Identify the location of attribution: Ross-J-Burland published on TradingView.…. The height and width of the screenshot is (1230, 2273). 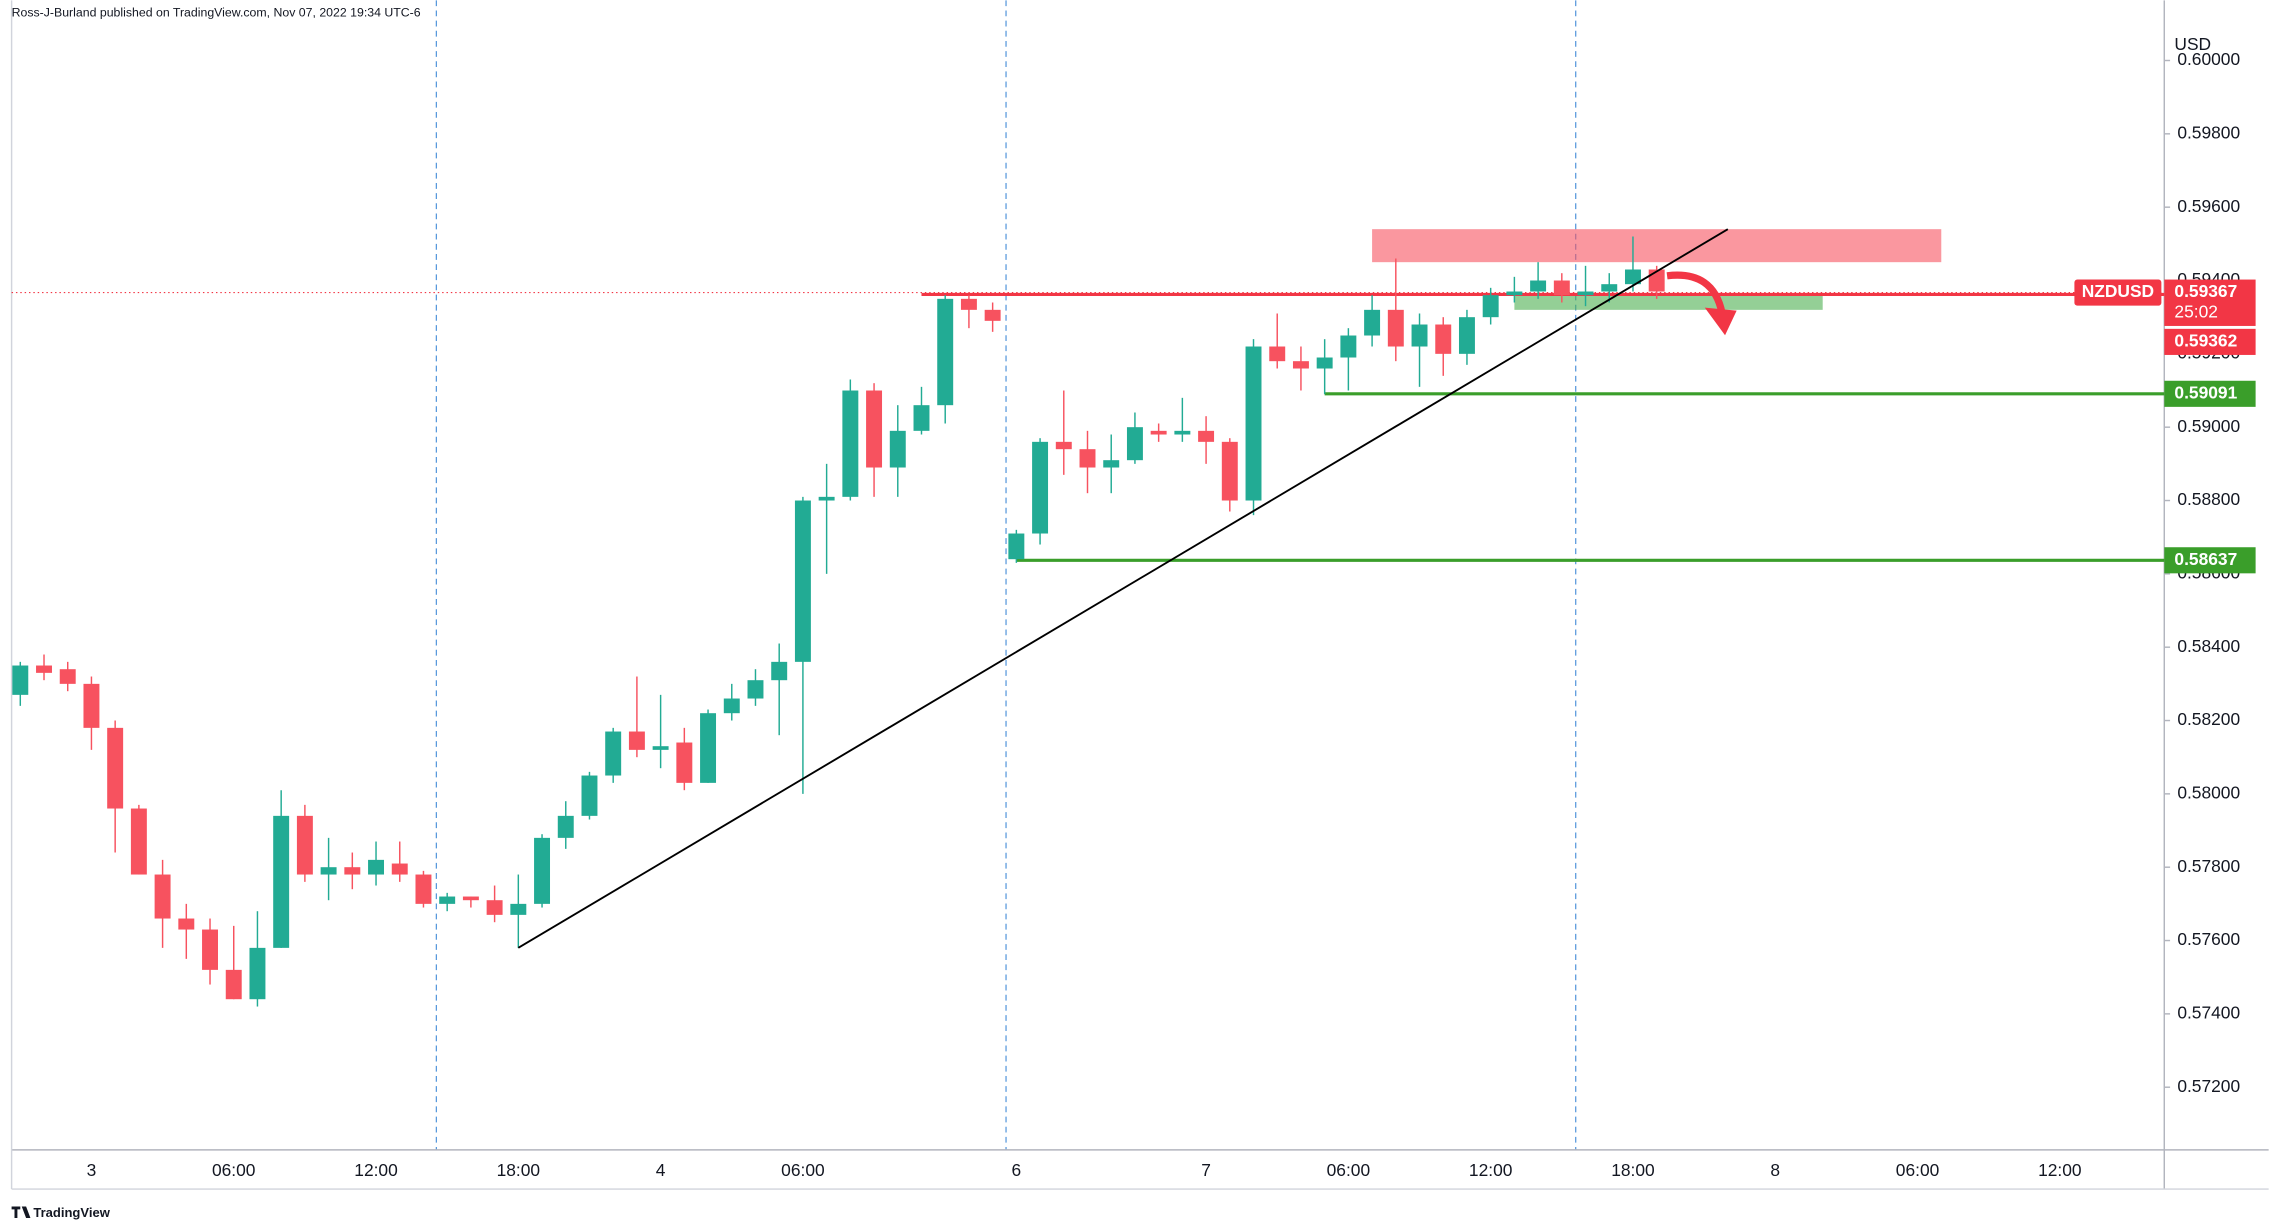
(216, 13).